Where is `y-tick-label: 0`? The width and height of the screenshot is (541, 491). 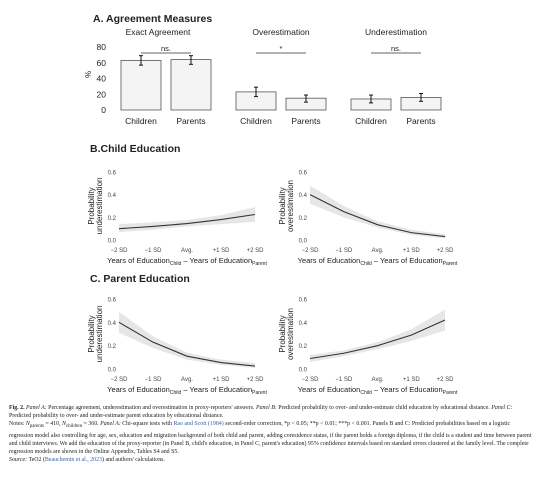
y-tick-label: 0 is located at coordinates (103, 110).